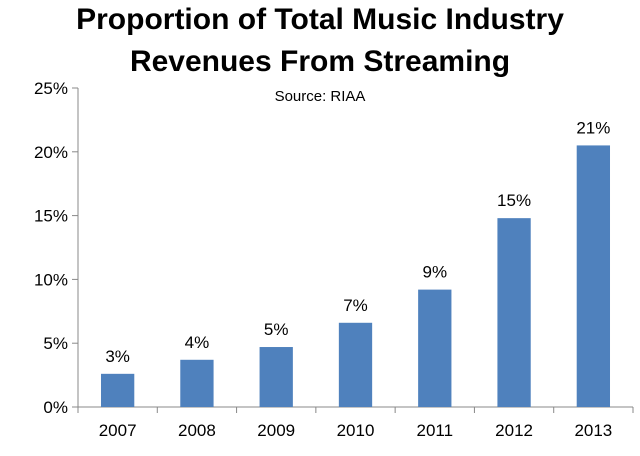  Describe the element at coordinates (276, 329) in the screenshot. I see `data-label-2009: 5%` at that location.